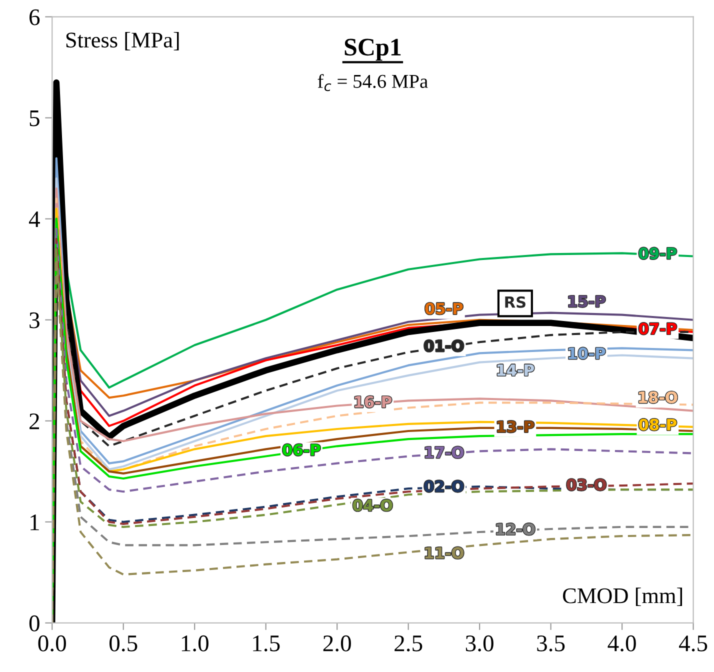 Image resolution: width=714 pixels, height=672 pixels. Describe the element at coordinates (516, 370) in the screenshot. I see `series-label: 14-P` at that location.